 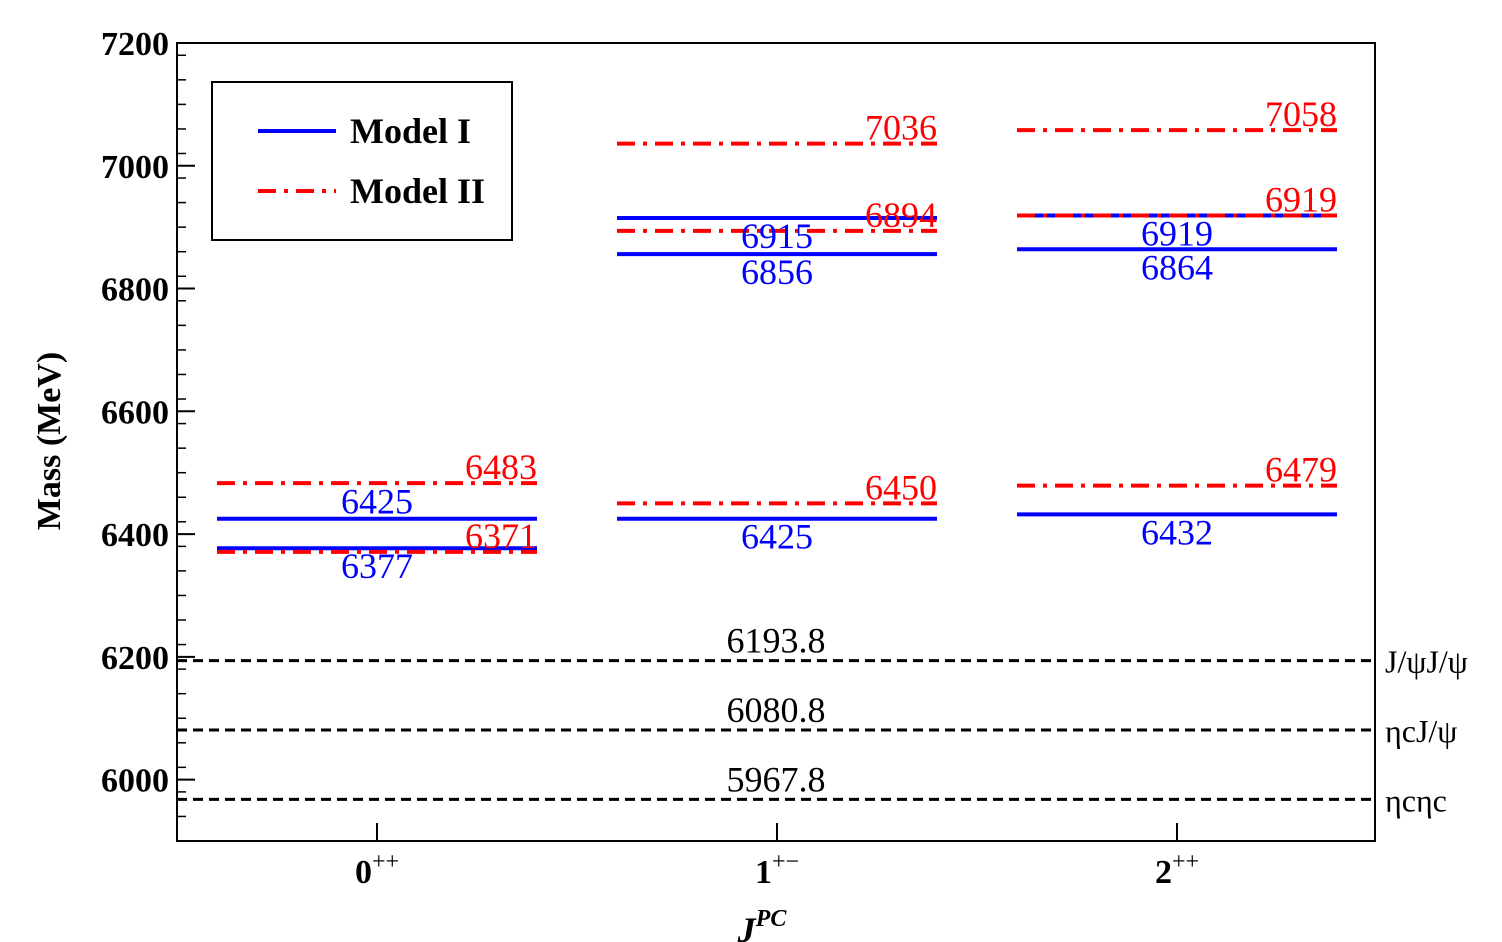 I want to click on x-axis-title-superscript: PC, so click(x=771, y=919).